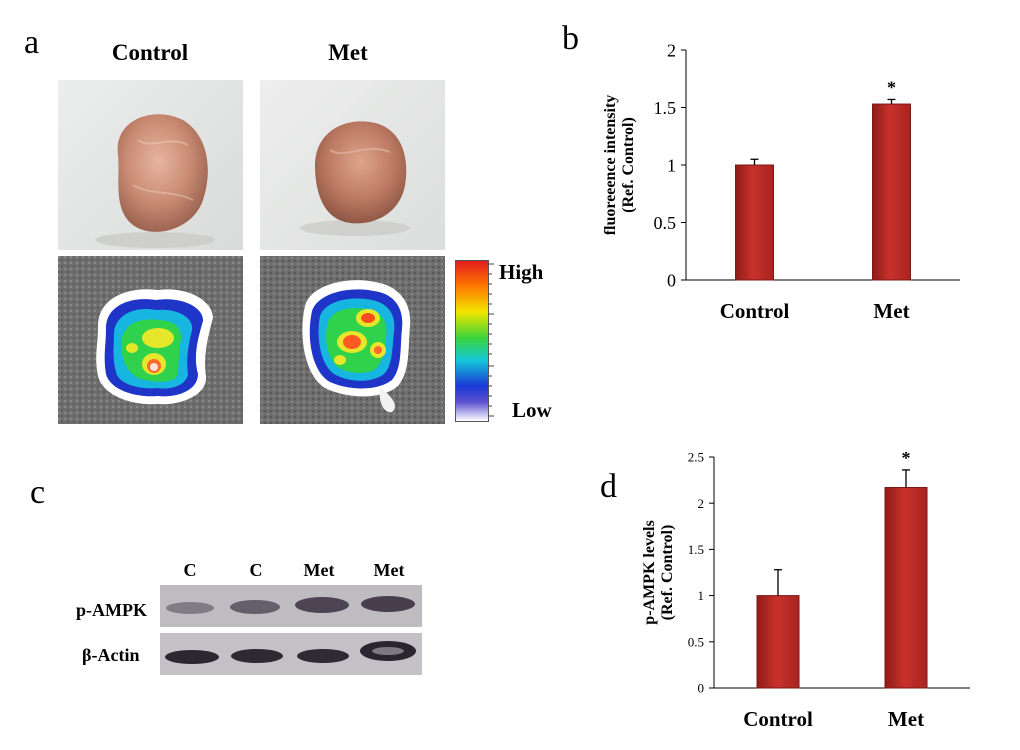  Describe the element at coordinates (38, 492) in the screenshot. I see `panel-c-letter: c` at that location.